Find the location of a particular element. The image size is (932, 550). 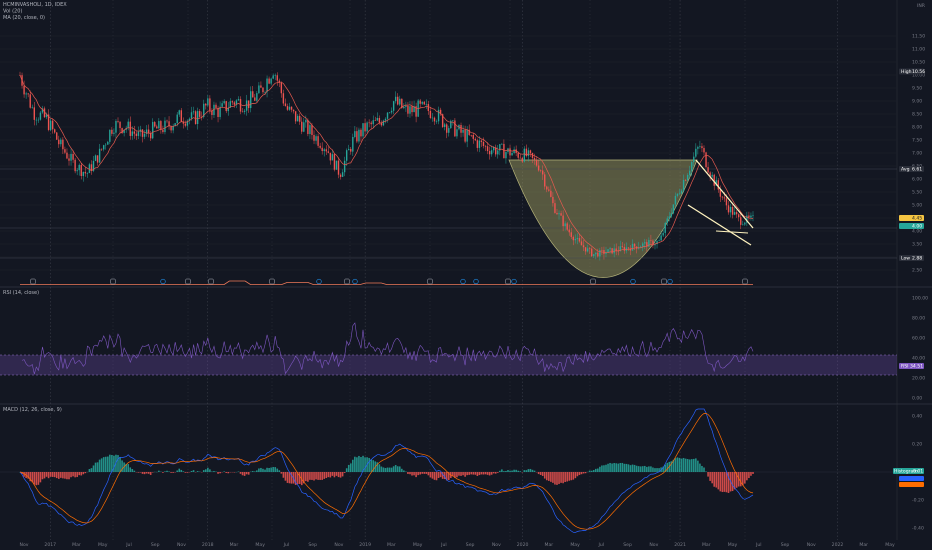

macd-histogram-badge: Histogram 0.01 is located at coordinates (908, 471).